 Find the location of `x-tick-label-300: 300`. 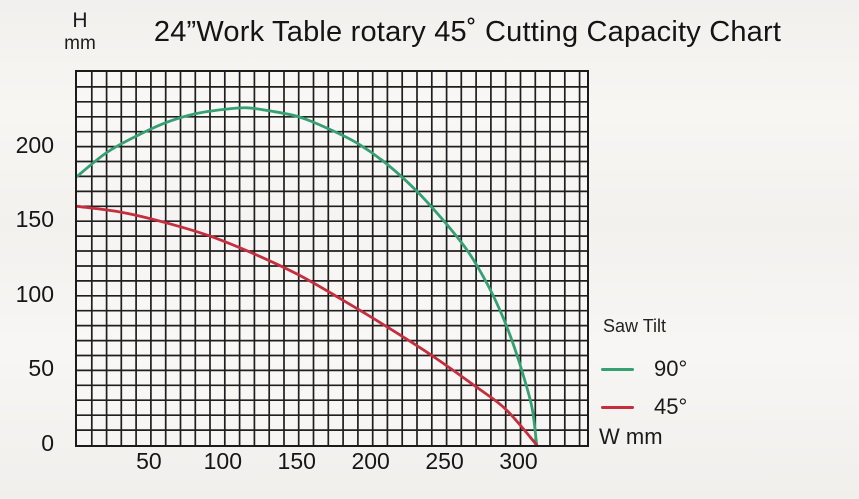

x-tick-label-300: 300 is located at coordinates (518, 461).